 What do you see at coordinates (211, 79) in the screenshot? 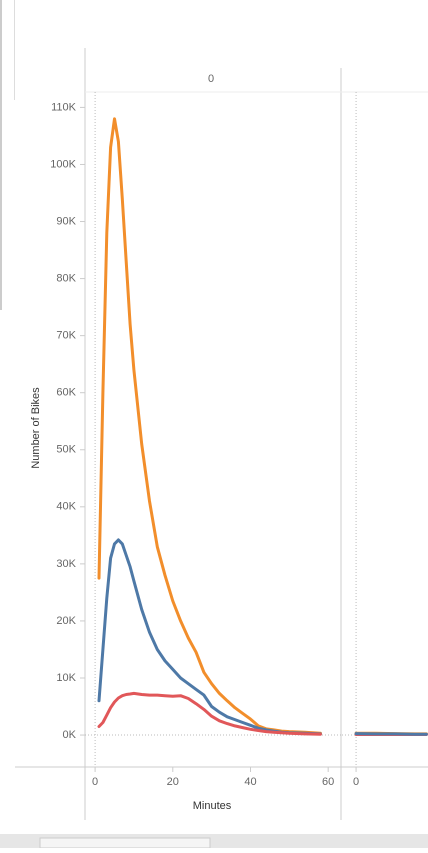
I see `pane-header: 0` at bounding box center [211, 79].